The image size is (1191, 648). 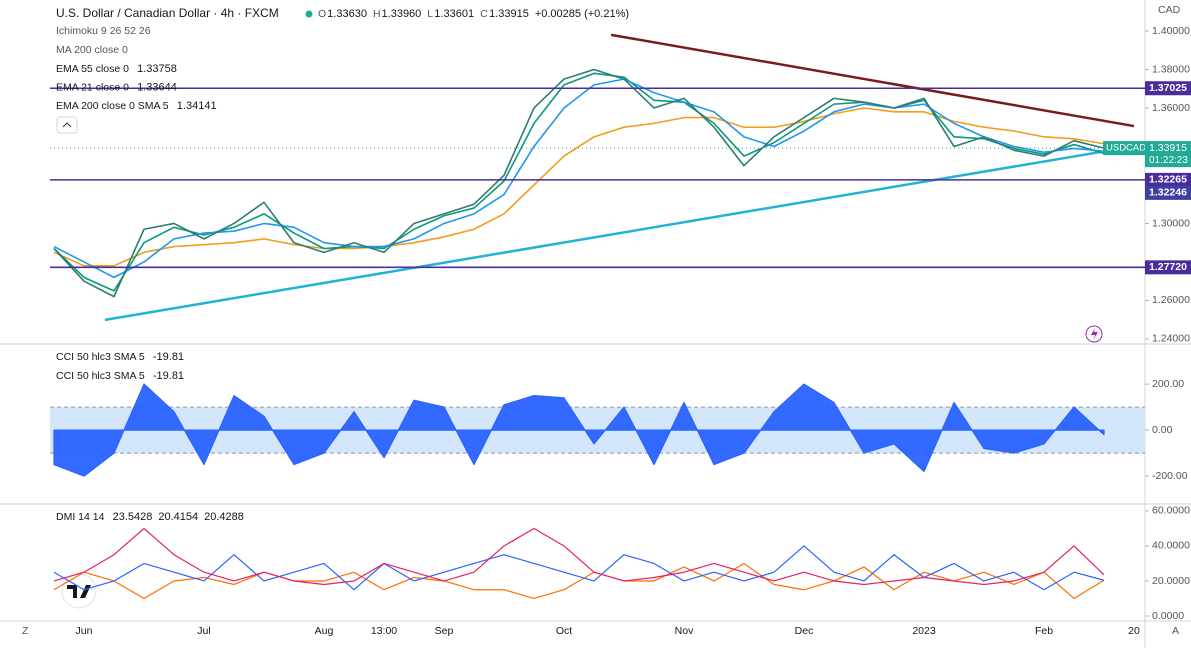 What do you see at coordinates (1171, 31) in the screenshot?
I see `y-tick-label: 1.40000` at bounding box center [1171, 31].